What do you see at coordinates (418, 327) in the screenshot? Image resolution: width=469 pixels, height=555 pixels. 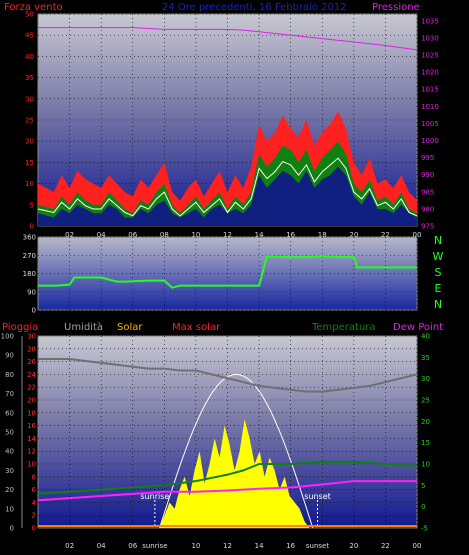 I see `dew-point-label: Dew Point` at bounding box center [418, 327].